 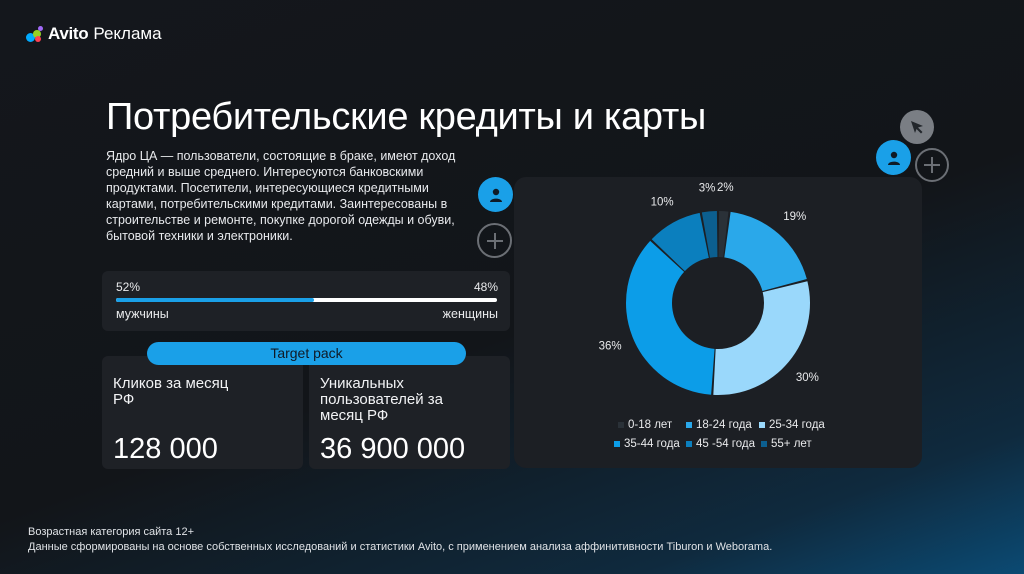 What do you see at coordinates (610, 347) in the screenshot?
I see `donut-label-3: 36%` at bounding box center [610, 347].